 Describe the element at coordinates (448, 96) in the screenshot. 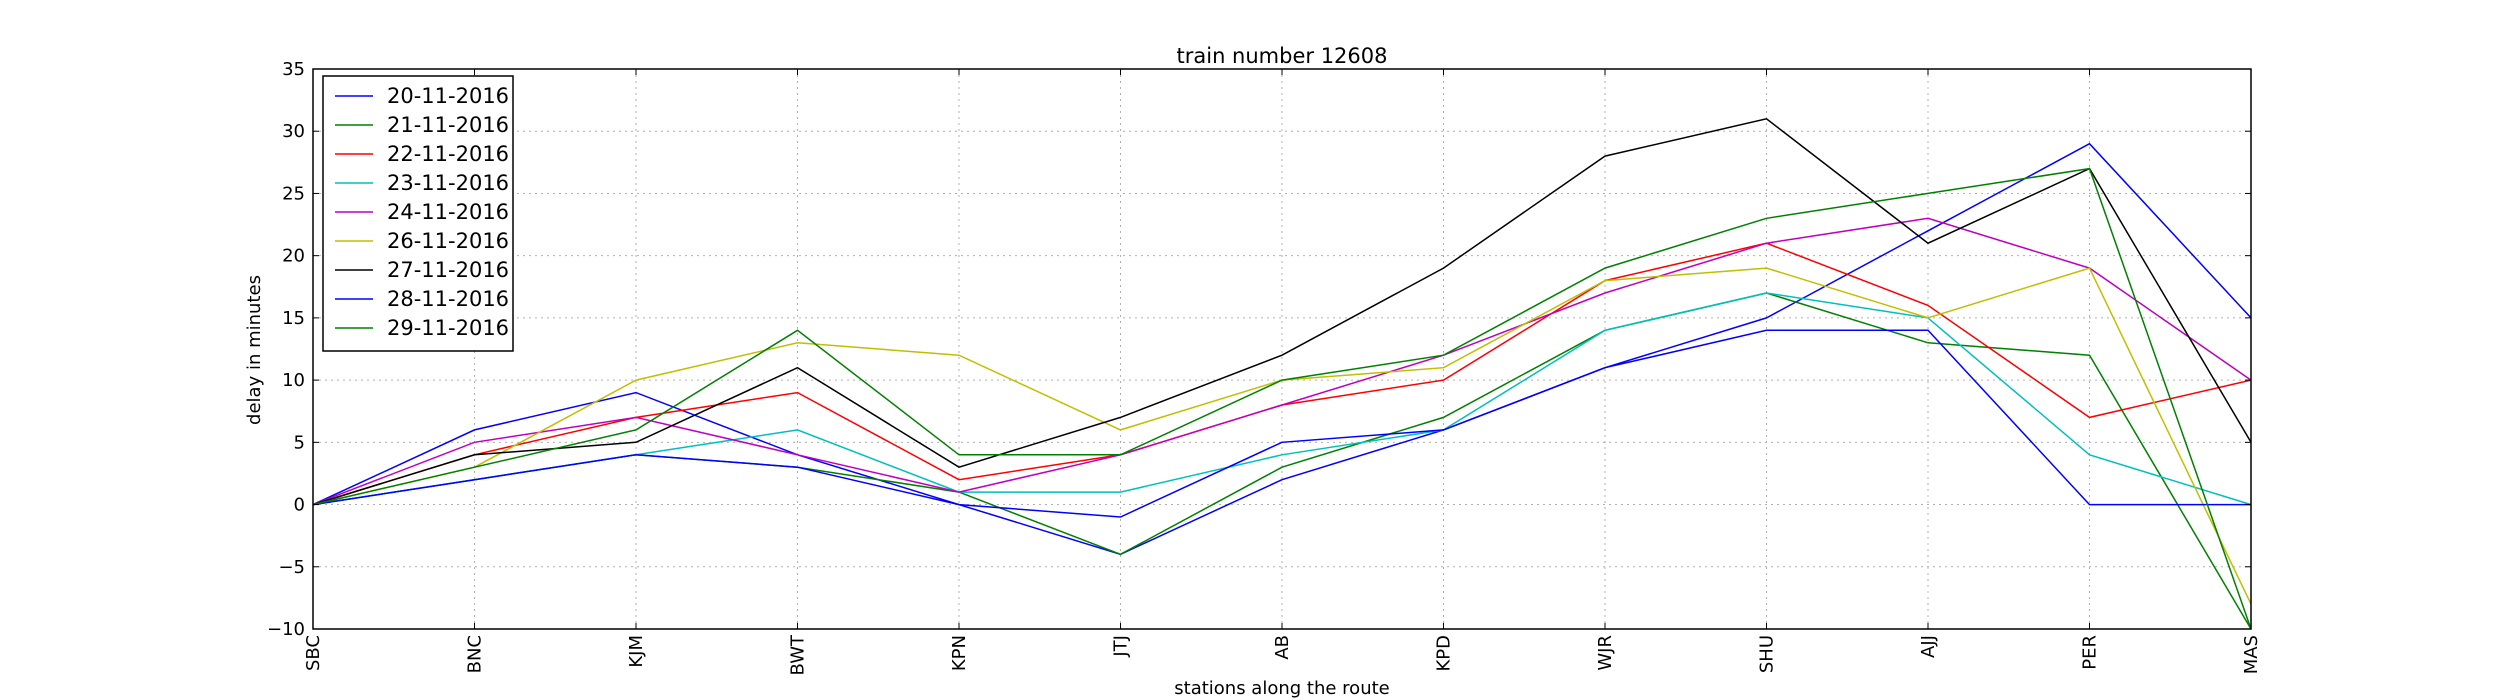

I see `legend-label: 20-11-2016` at that location.